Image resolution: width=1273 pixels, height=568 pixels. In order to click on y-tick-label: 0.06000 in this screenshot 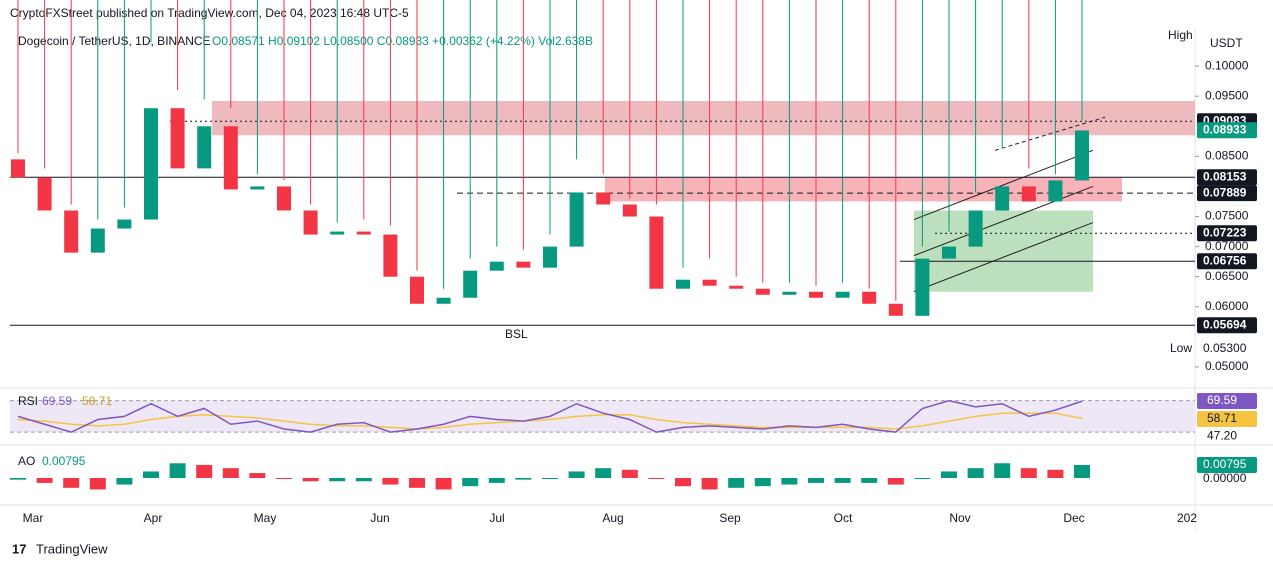, I will do `click(1227, 306)`.